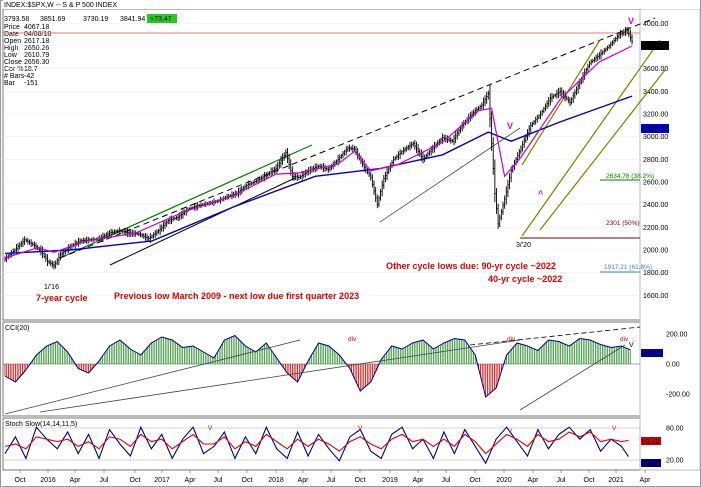  What do you see at coordinates (36, 48) in the screenshot?
I see `info-value: 2650.26` at bounding box center [36, 48].